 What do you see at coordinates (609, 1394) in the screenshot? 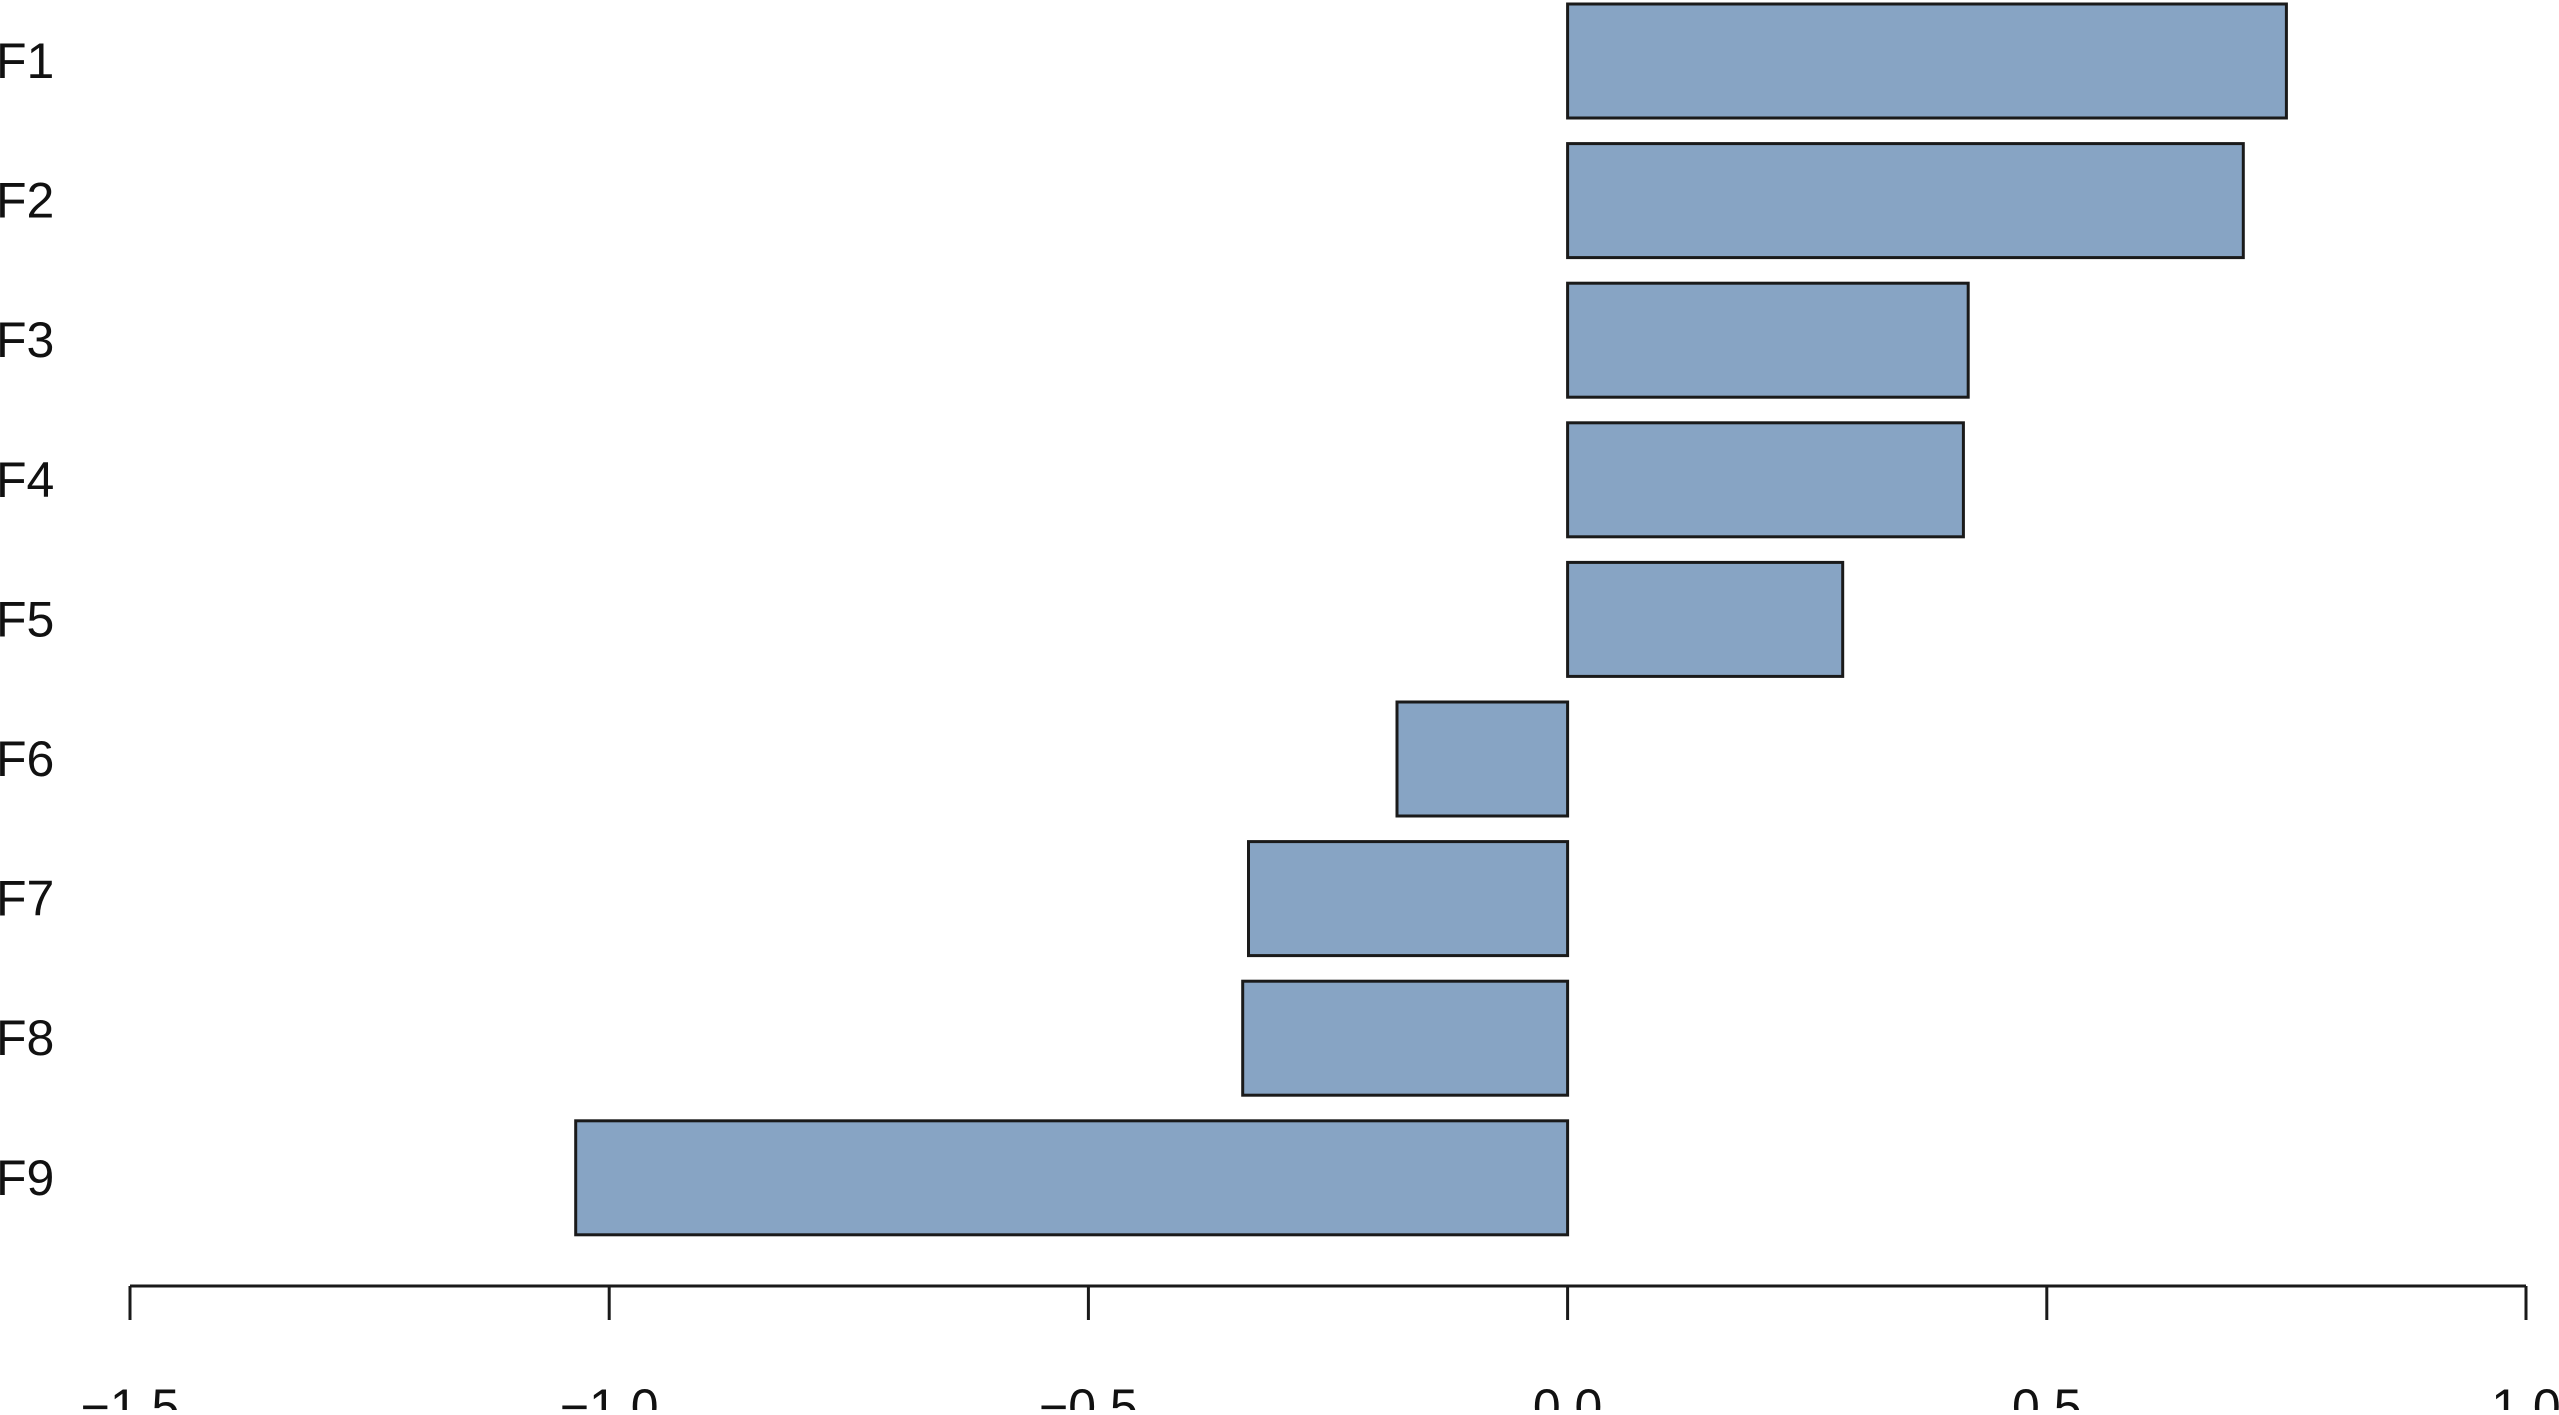
I see `x-tick-label: −1.0` at bounding box center [609, 1394].